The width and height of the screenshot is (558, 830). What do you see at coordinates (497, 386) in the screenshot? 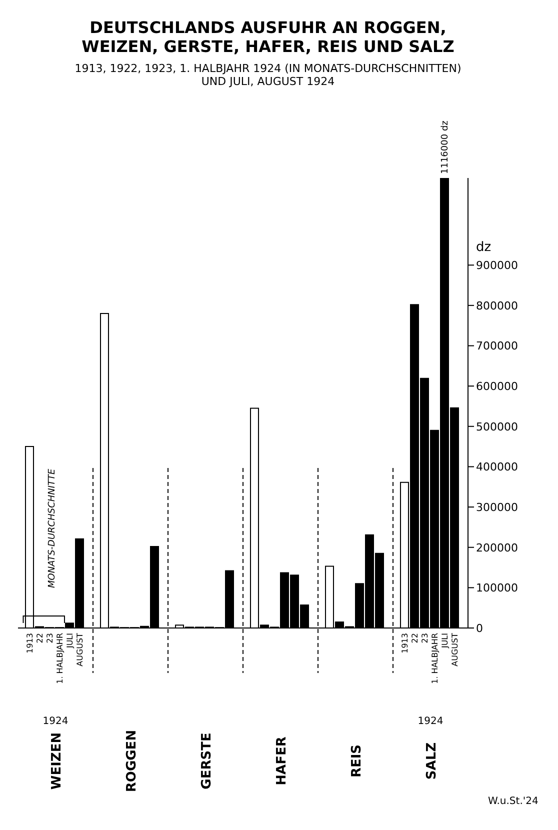
I see `y-tick-label: 600000` at bounding box center [497, 386].